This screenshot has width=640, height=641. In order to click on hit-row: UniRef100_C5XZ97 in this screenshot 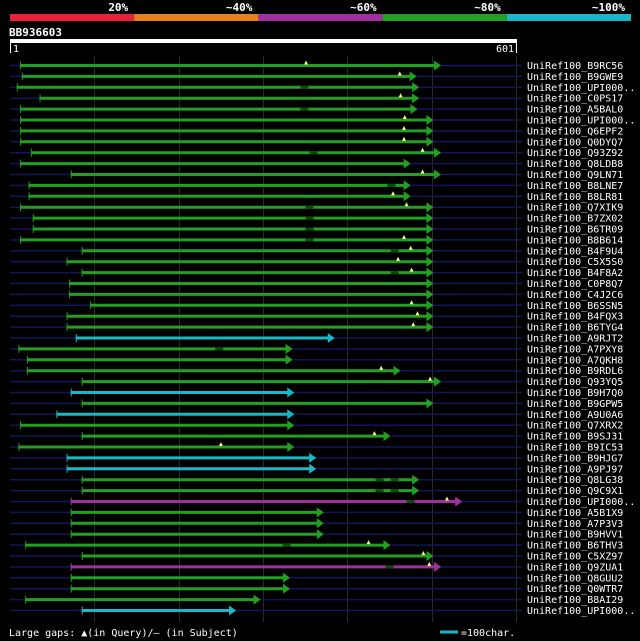, I will do `click(316, 557)`.